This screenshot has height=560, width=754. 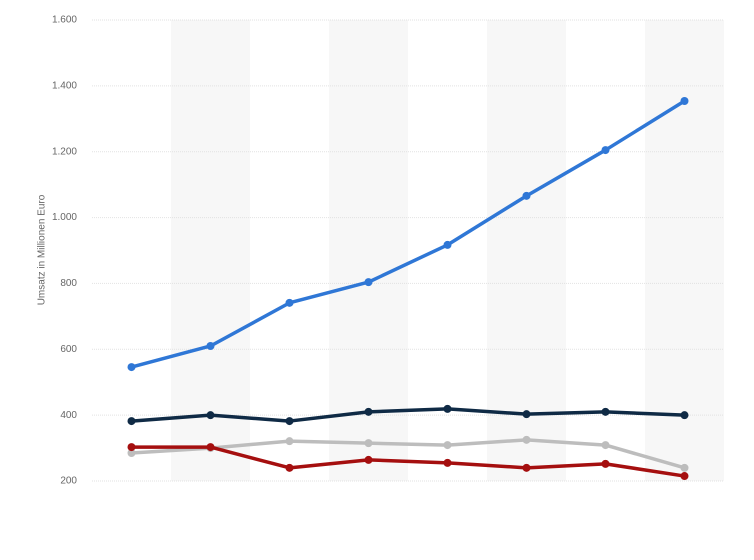 I want to click on y-tick-label: 800, so click(x=68, y=283).